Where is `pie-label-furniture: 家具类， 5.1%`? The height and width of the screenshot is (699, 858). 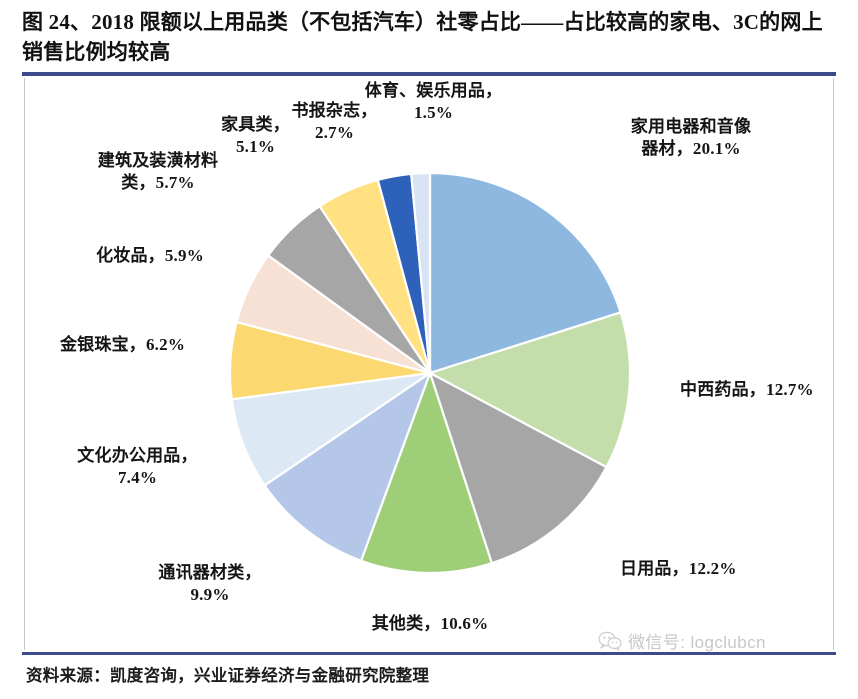
pie-label-furniture: 家具类， 5.1% is located at coordinates (255, 135).